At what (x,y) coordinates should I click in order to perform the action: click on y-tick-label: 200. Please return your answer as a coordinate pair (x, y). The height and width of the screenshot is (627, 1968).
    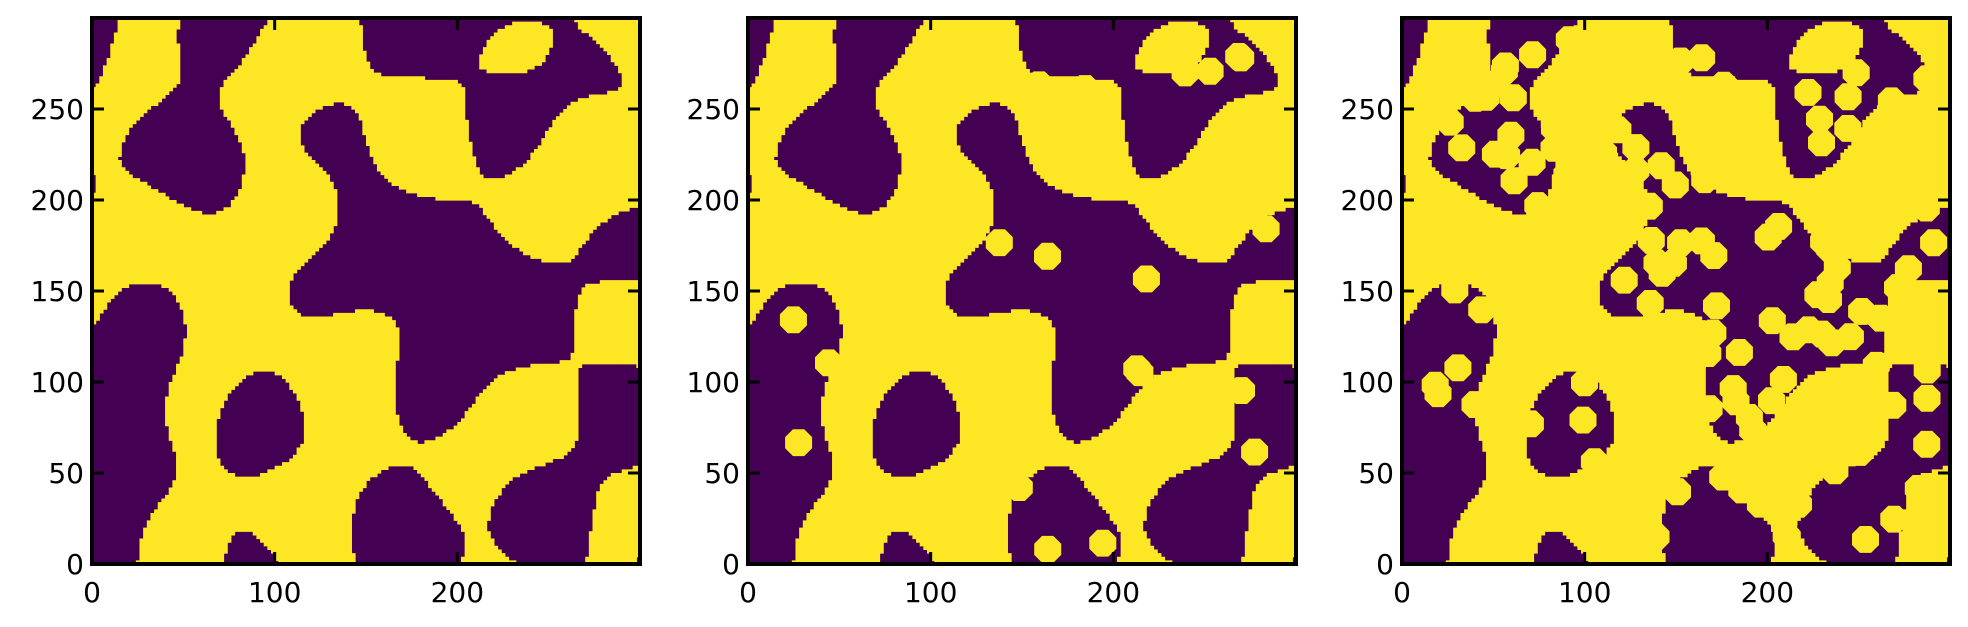
    Looking at the image, I should click on (1367, 200).